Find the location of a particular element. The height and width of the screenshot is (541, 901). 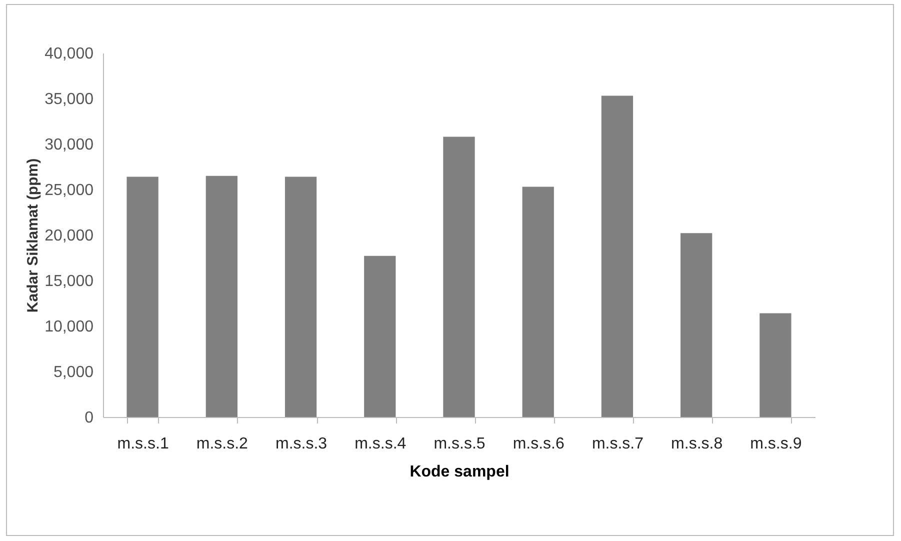

y-axis-title: Kadar Siklamat (ppm) is located at coordinates (33, 235).